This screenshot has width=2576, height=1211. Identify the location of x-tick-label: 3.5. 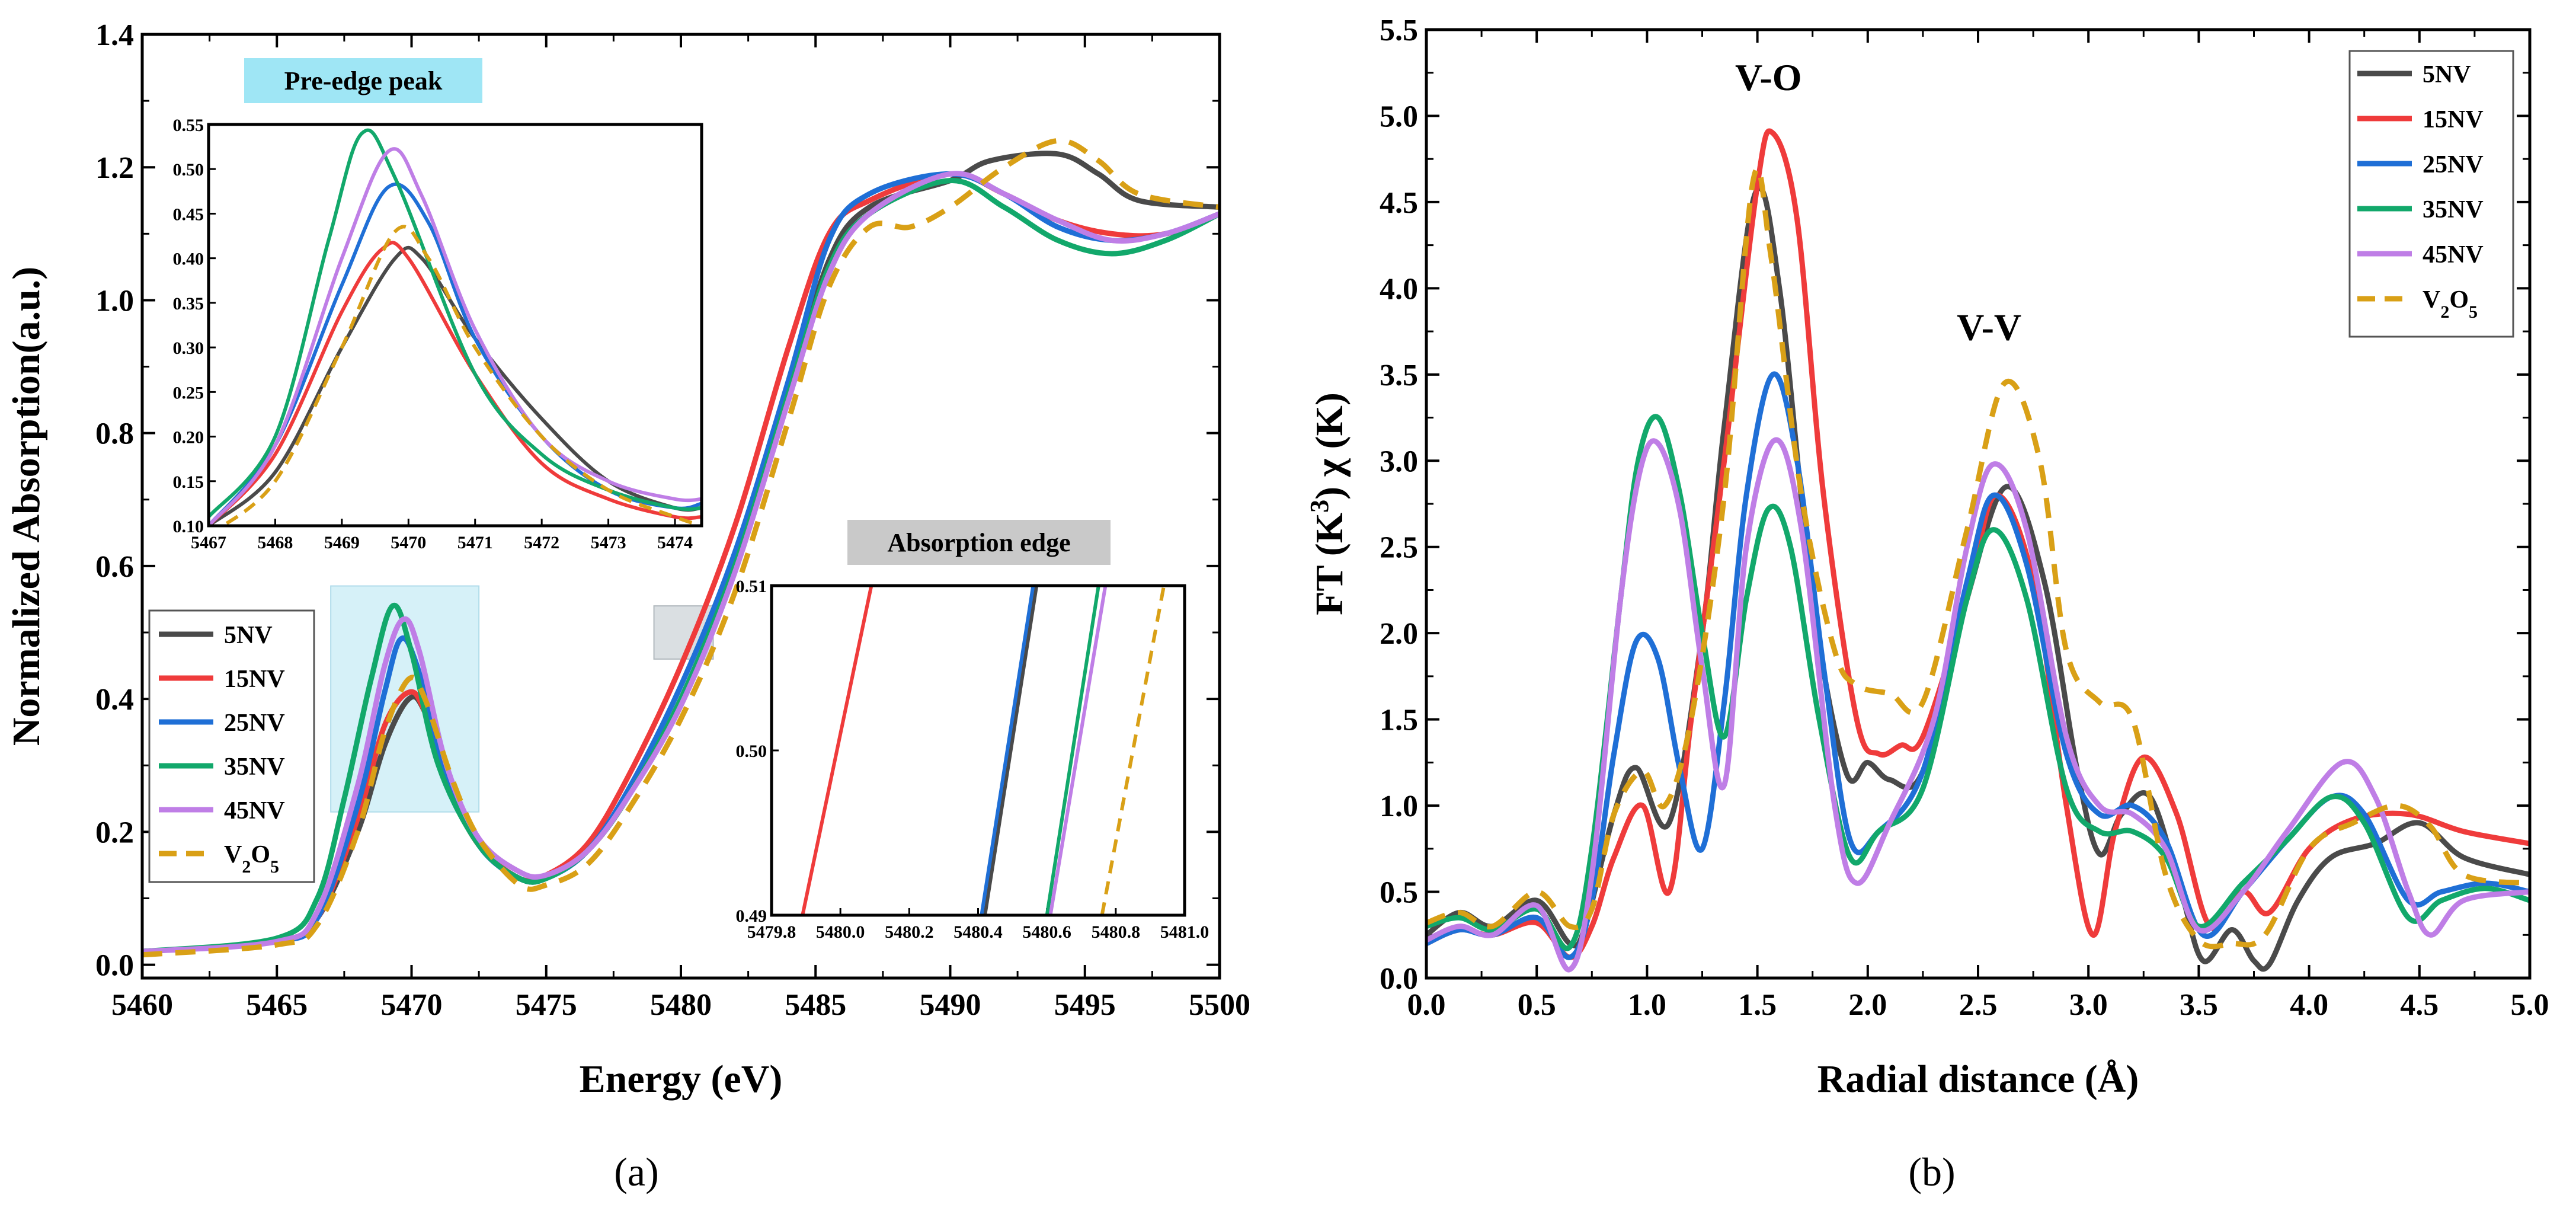
(2199, 1005).